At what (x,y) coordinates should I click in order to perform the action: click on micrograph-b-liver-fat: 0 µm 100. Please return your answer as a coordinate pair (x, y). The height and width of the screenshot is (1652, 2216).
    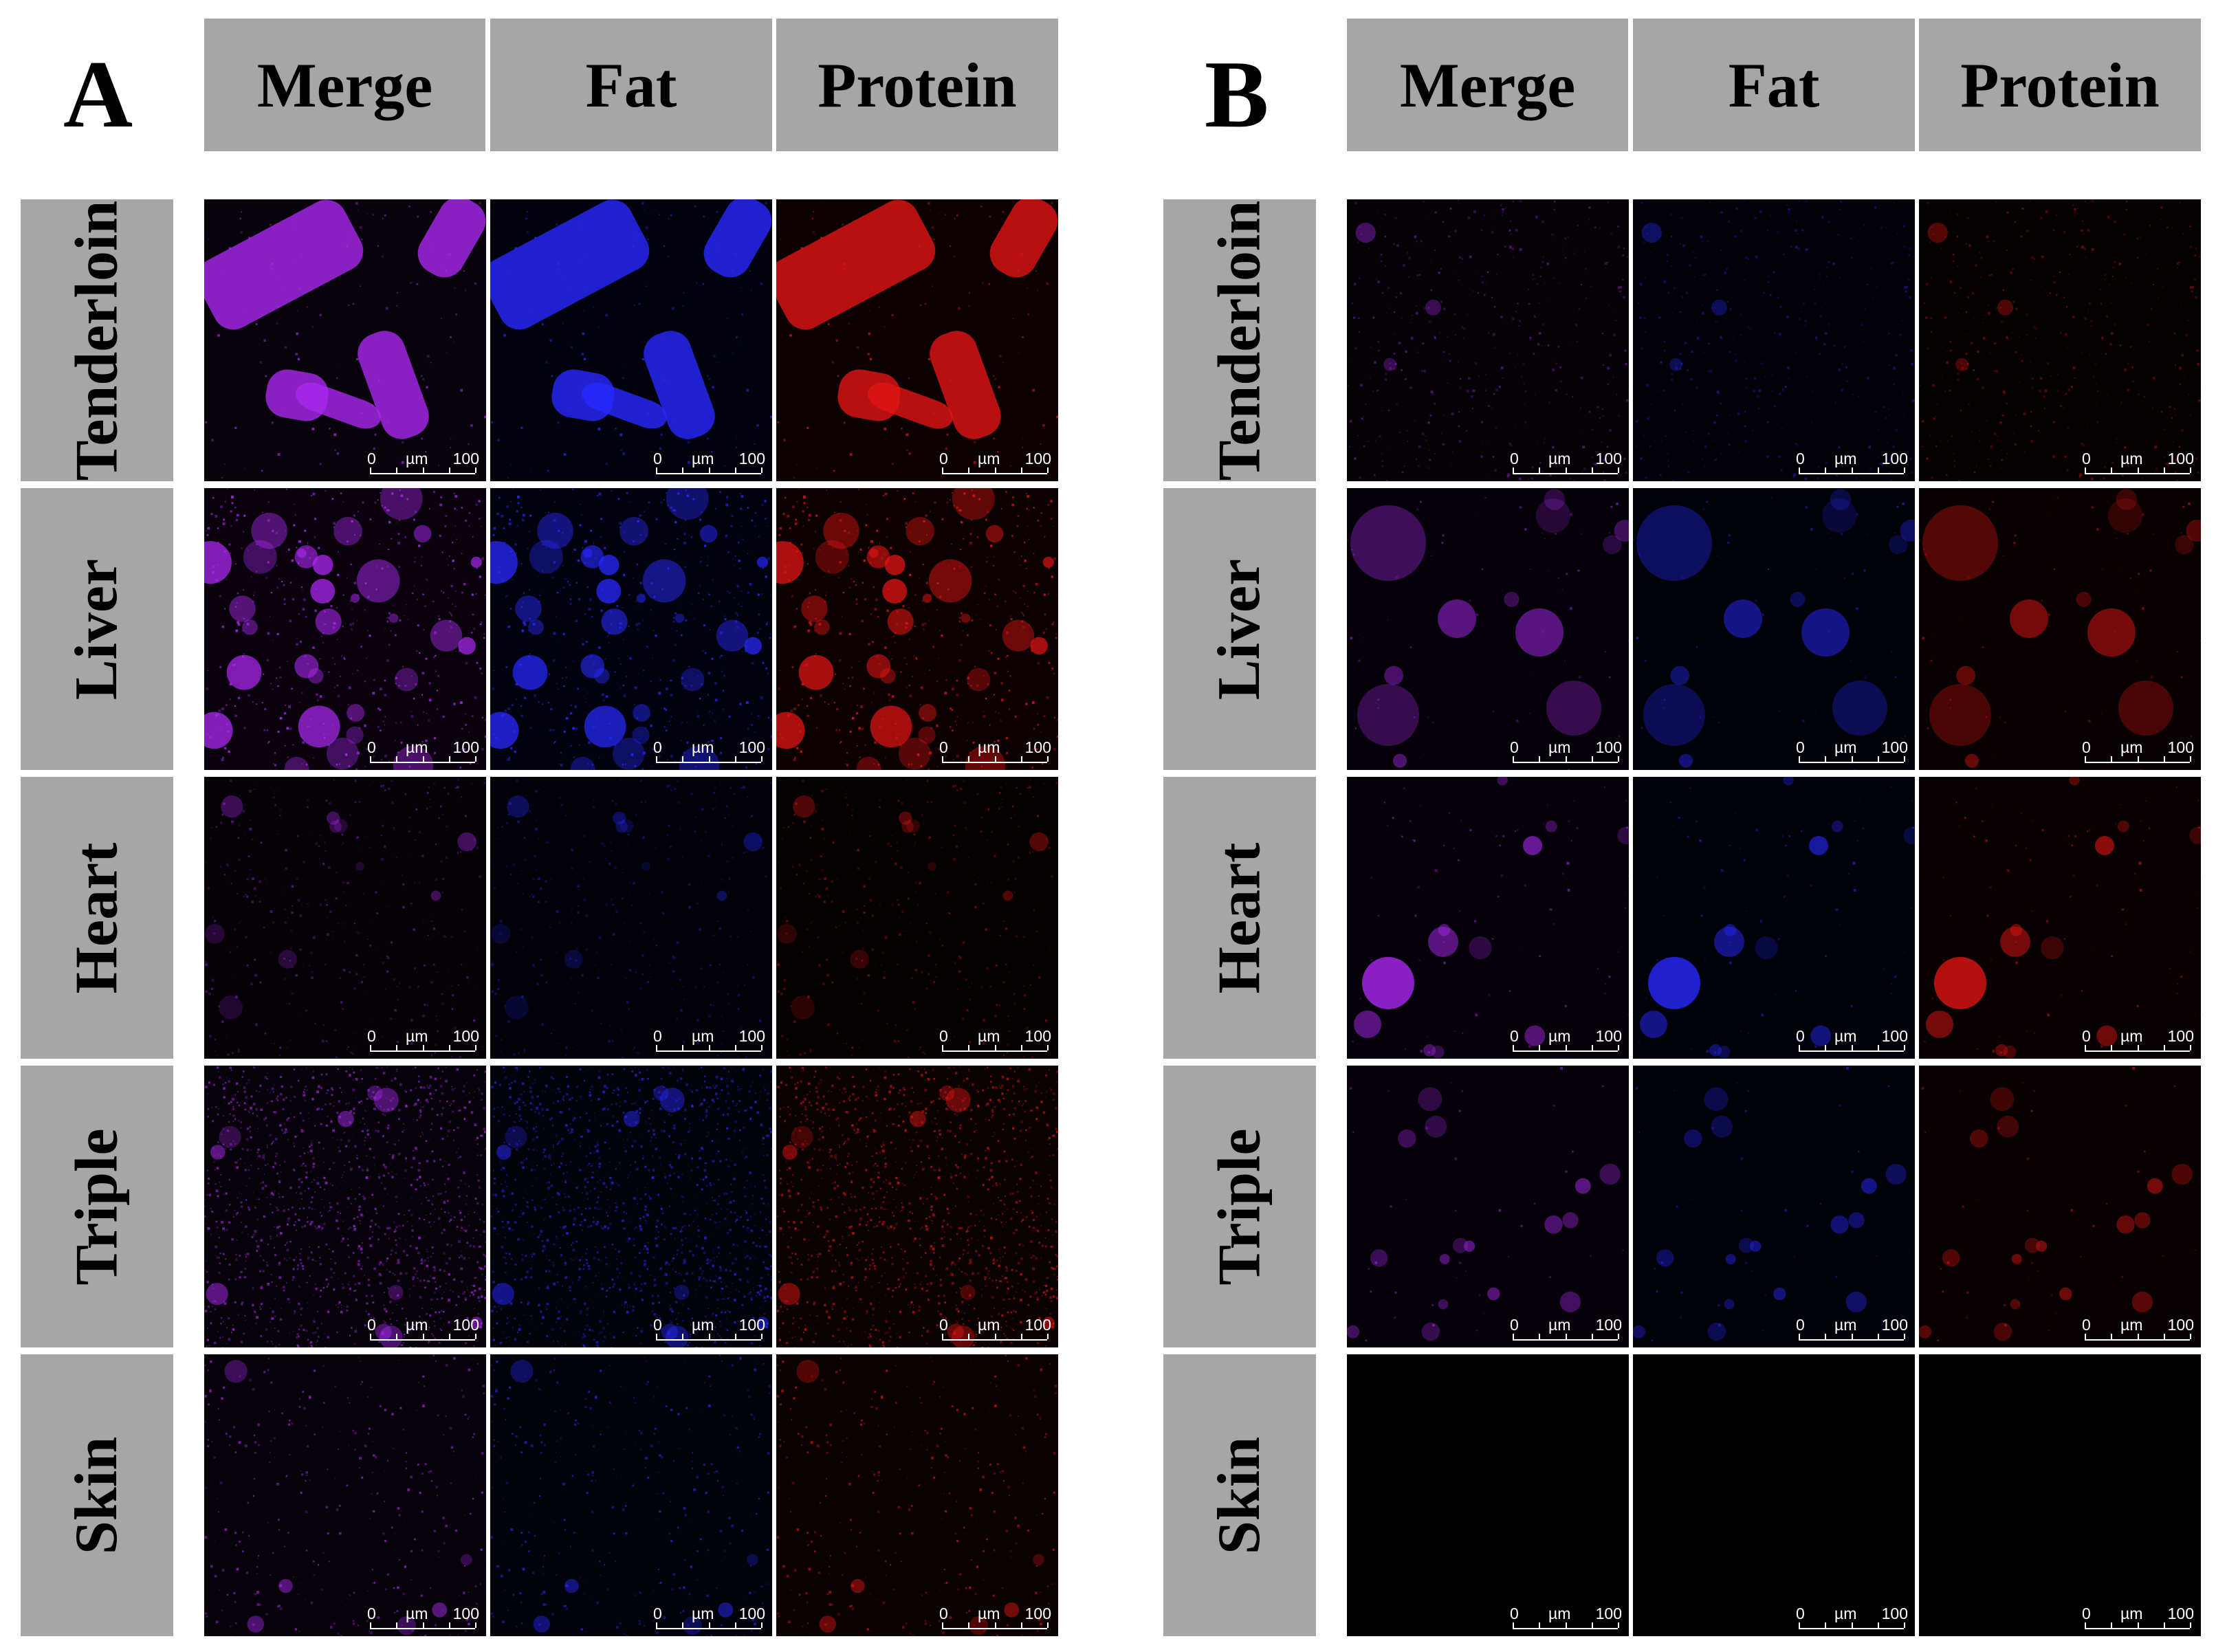
    Looking at the image, I should click on (1774, 629).